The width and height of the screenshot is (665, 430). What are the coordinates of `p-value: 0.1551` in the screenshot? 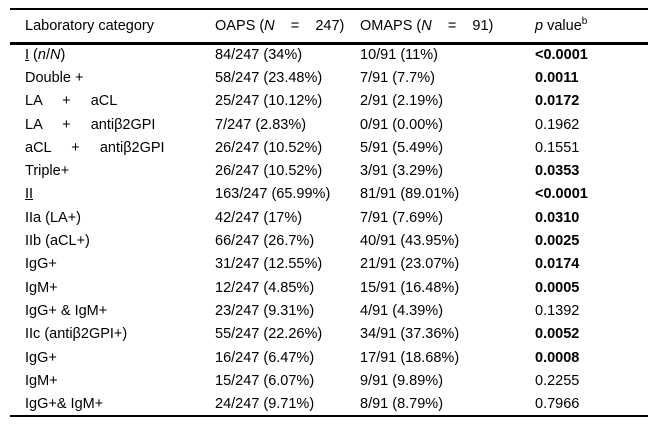 It's located at (557, 147).